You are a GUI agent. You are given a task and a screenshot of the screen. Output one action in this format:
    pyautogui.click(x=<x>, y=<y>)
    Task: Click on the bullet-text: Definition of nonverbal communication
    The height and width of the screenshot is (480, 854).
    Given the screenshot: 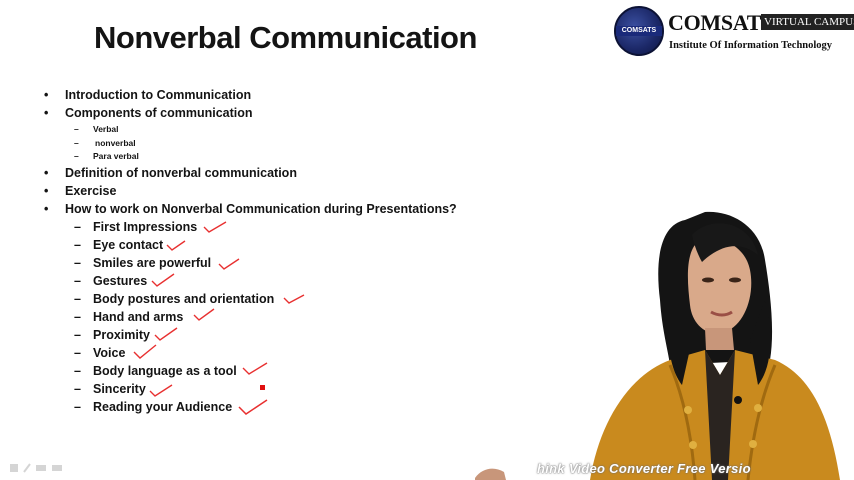 What is the action you would take?
    pyautogui.click(x=181, y=173)
    